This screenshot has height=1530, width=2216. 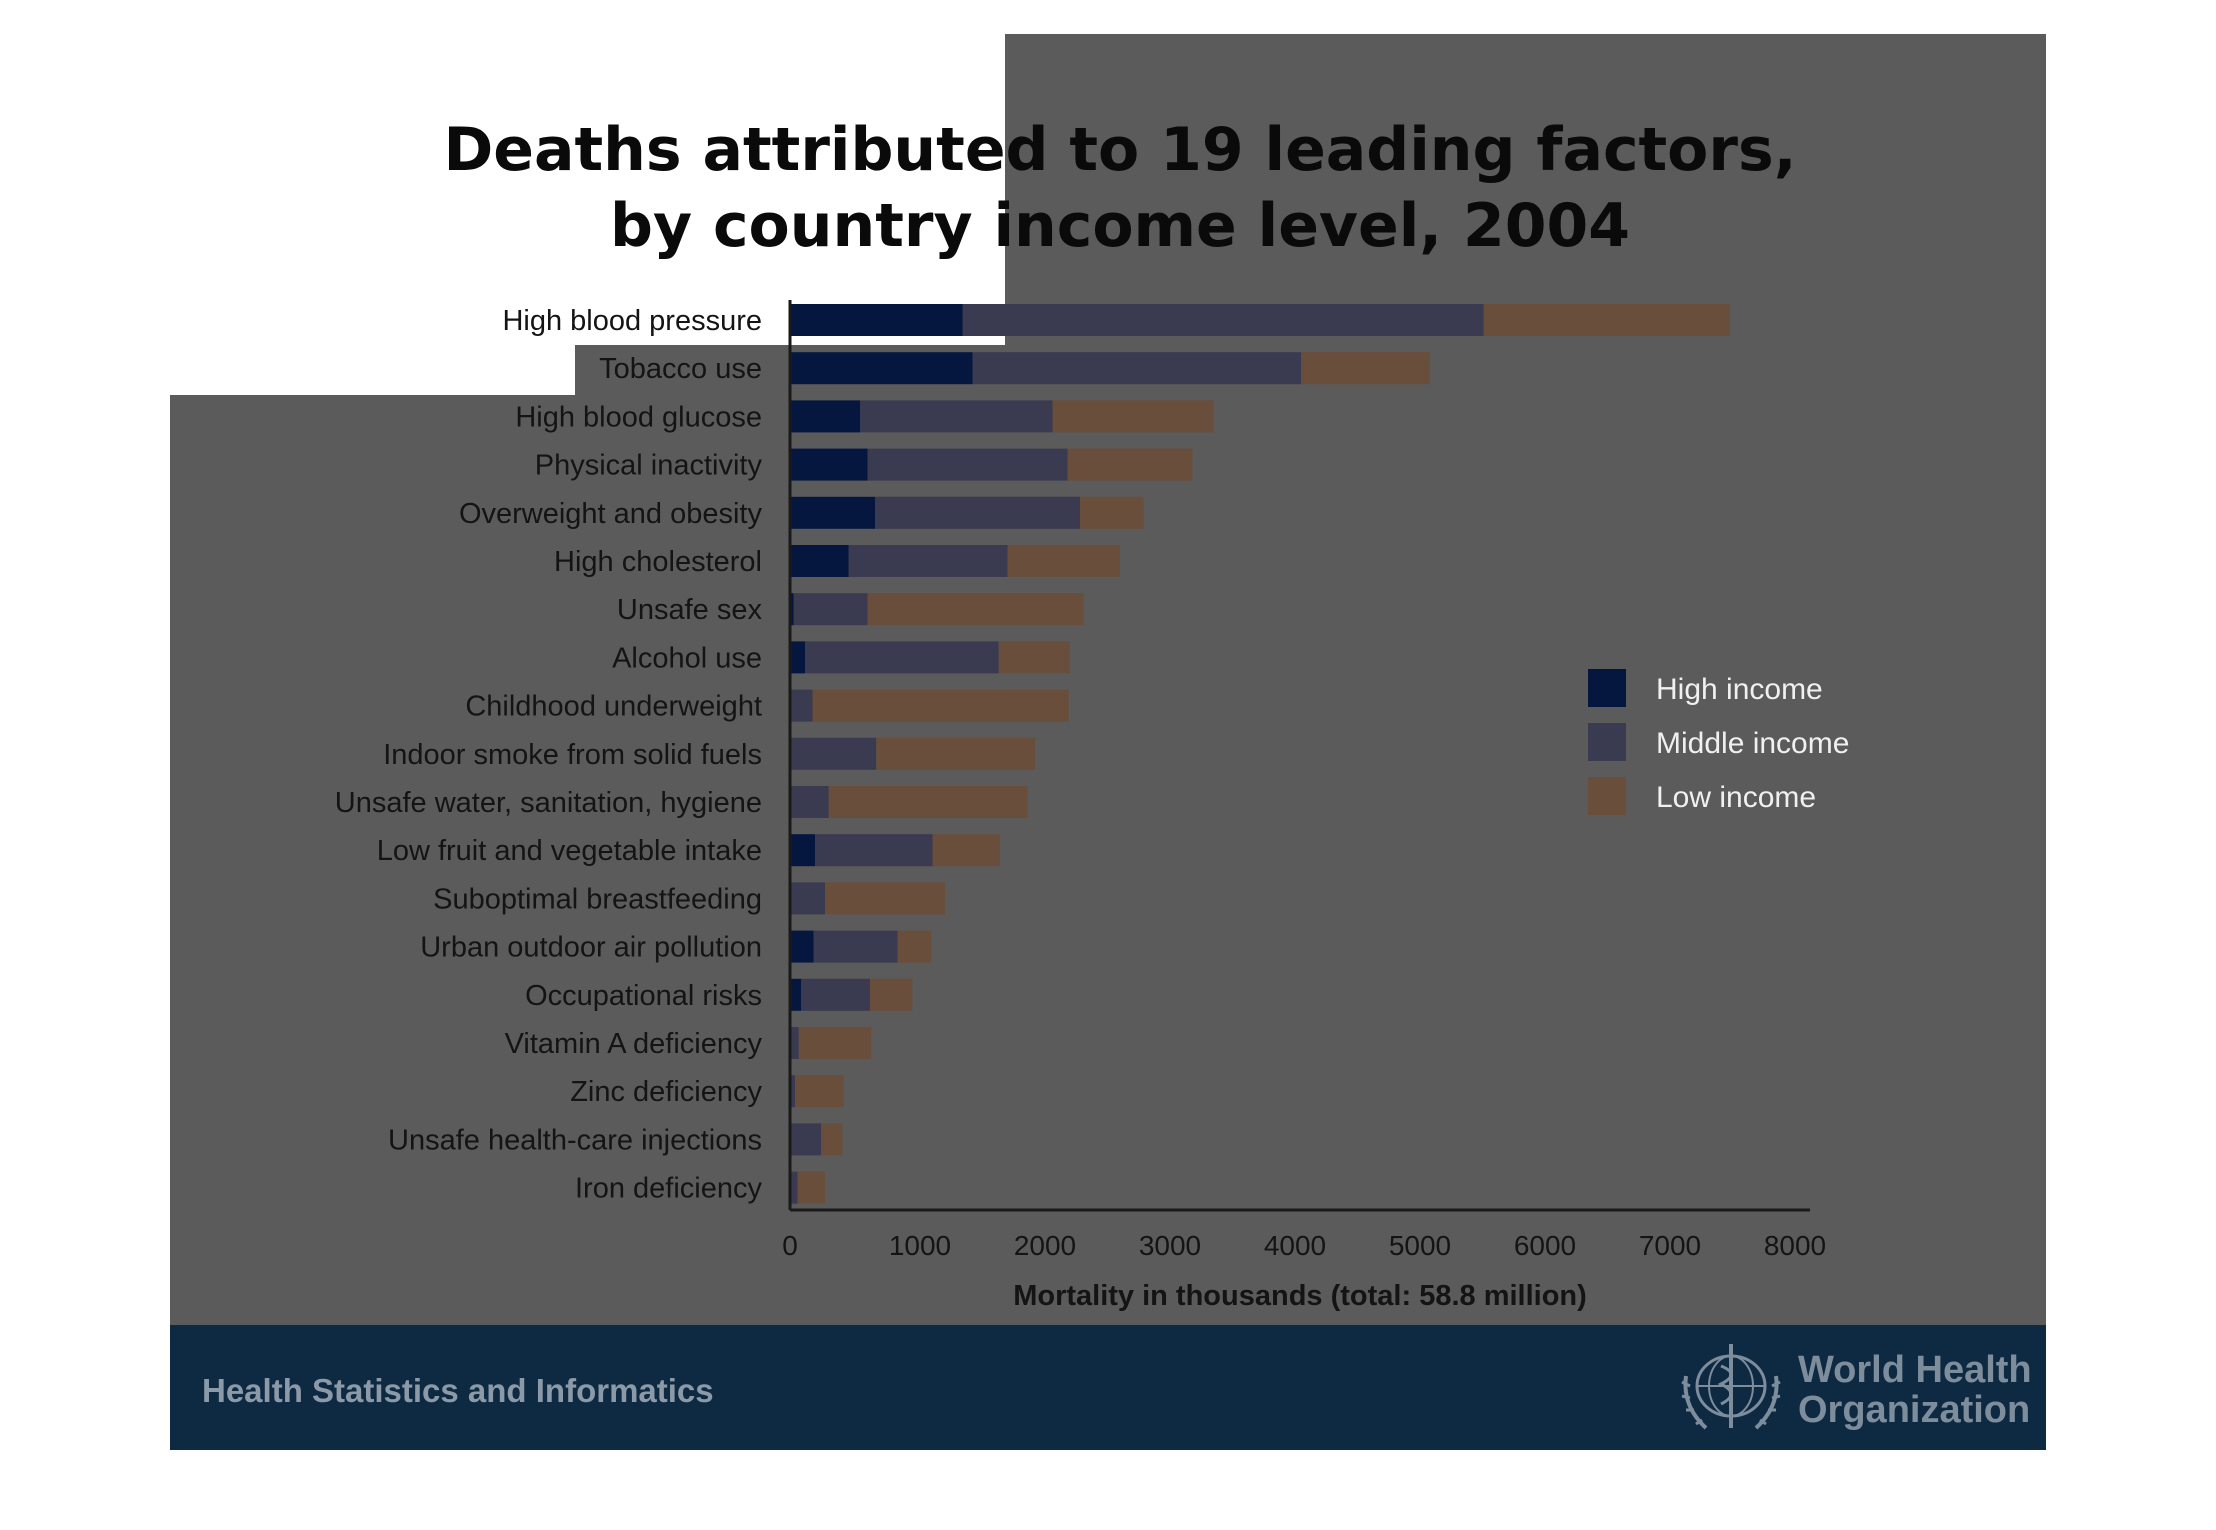 What do you see at coordinates (1063, 561) in the screenshot?
I see `bar-high-cholesterol-low-income` at bounding box center [1063, 561].